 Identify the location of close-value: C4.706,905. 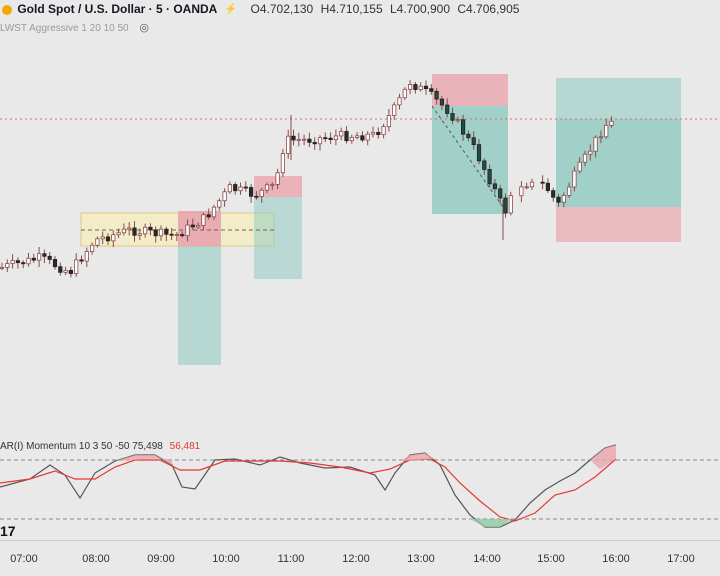
(488, 9).